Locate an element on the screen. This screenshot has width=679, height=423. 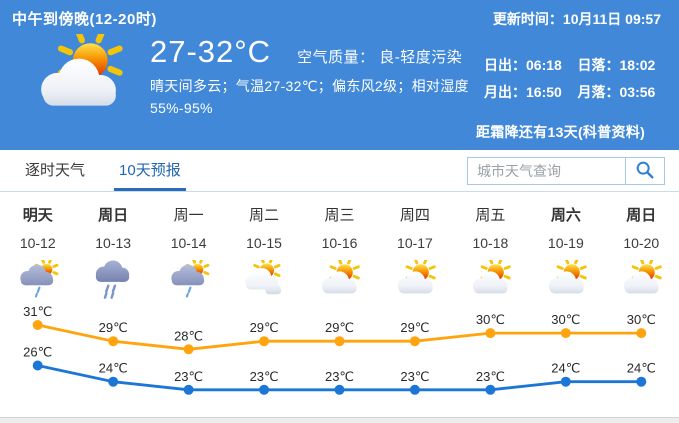
day-name: 明天 is located at coordinates (37, 215).